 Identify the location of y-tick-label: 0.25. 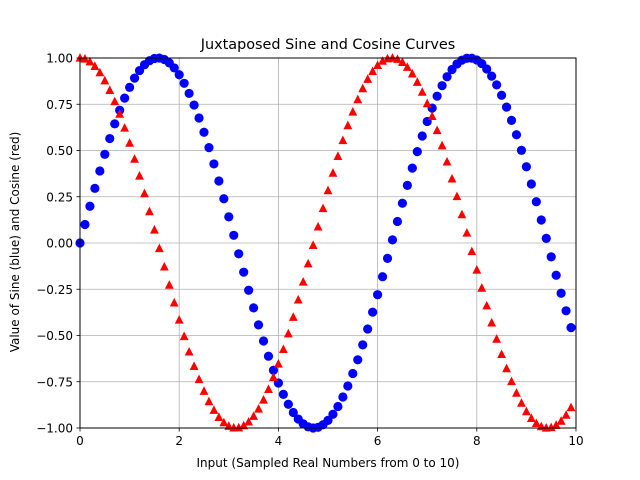
(59, 197).